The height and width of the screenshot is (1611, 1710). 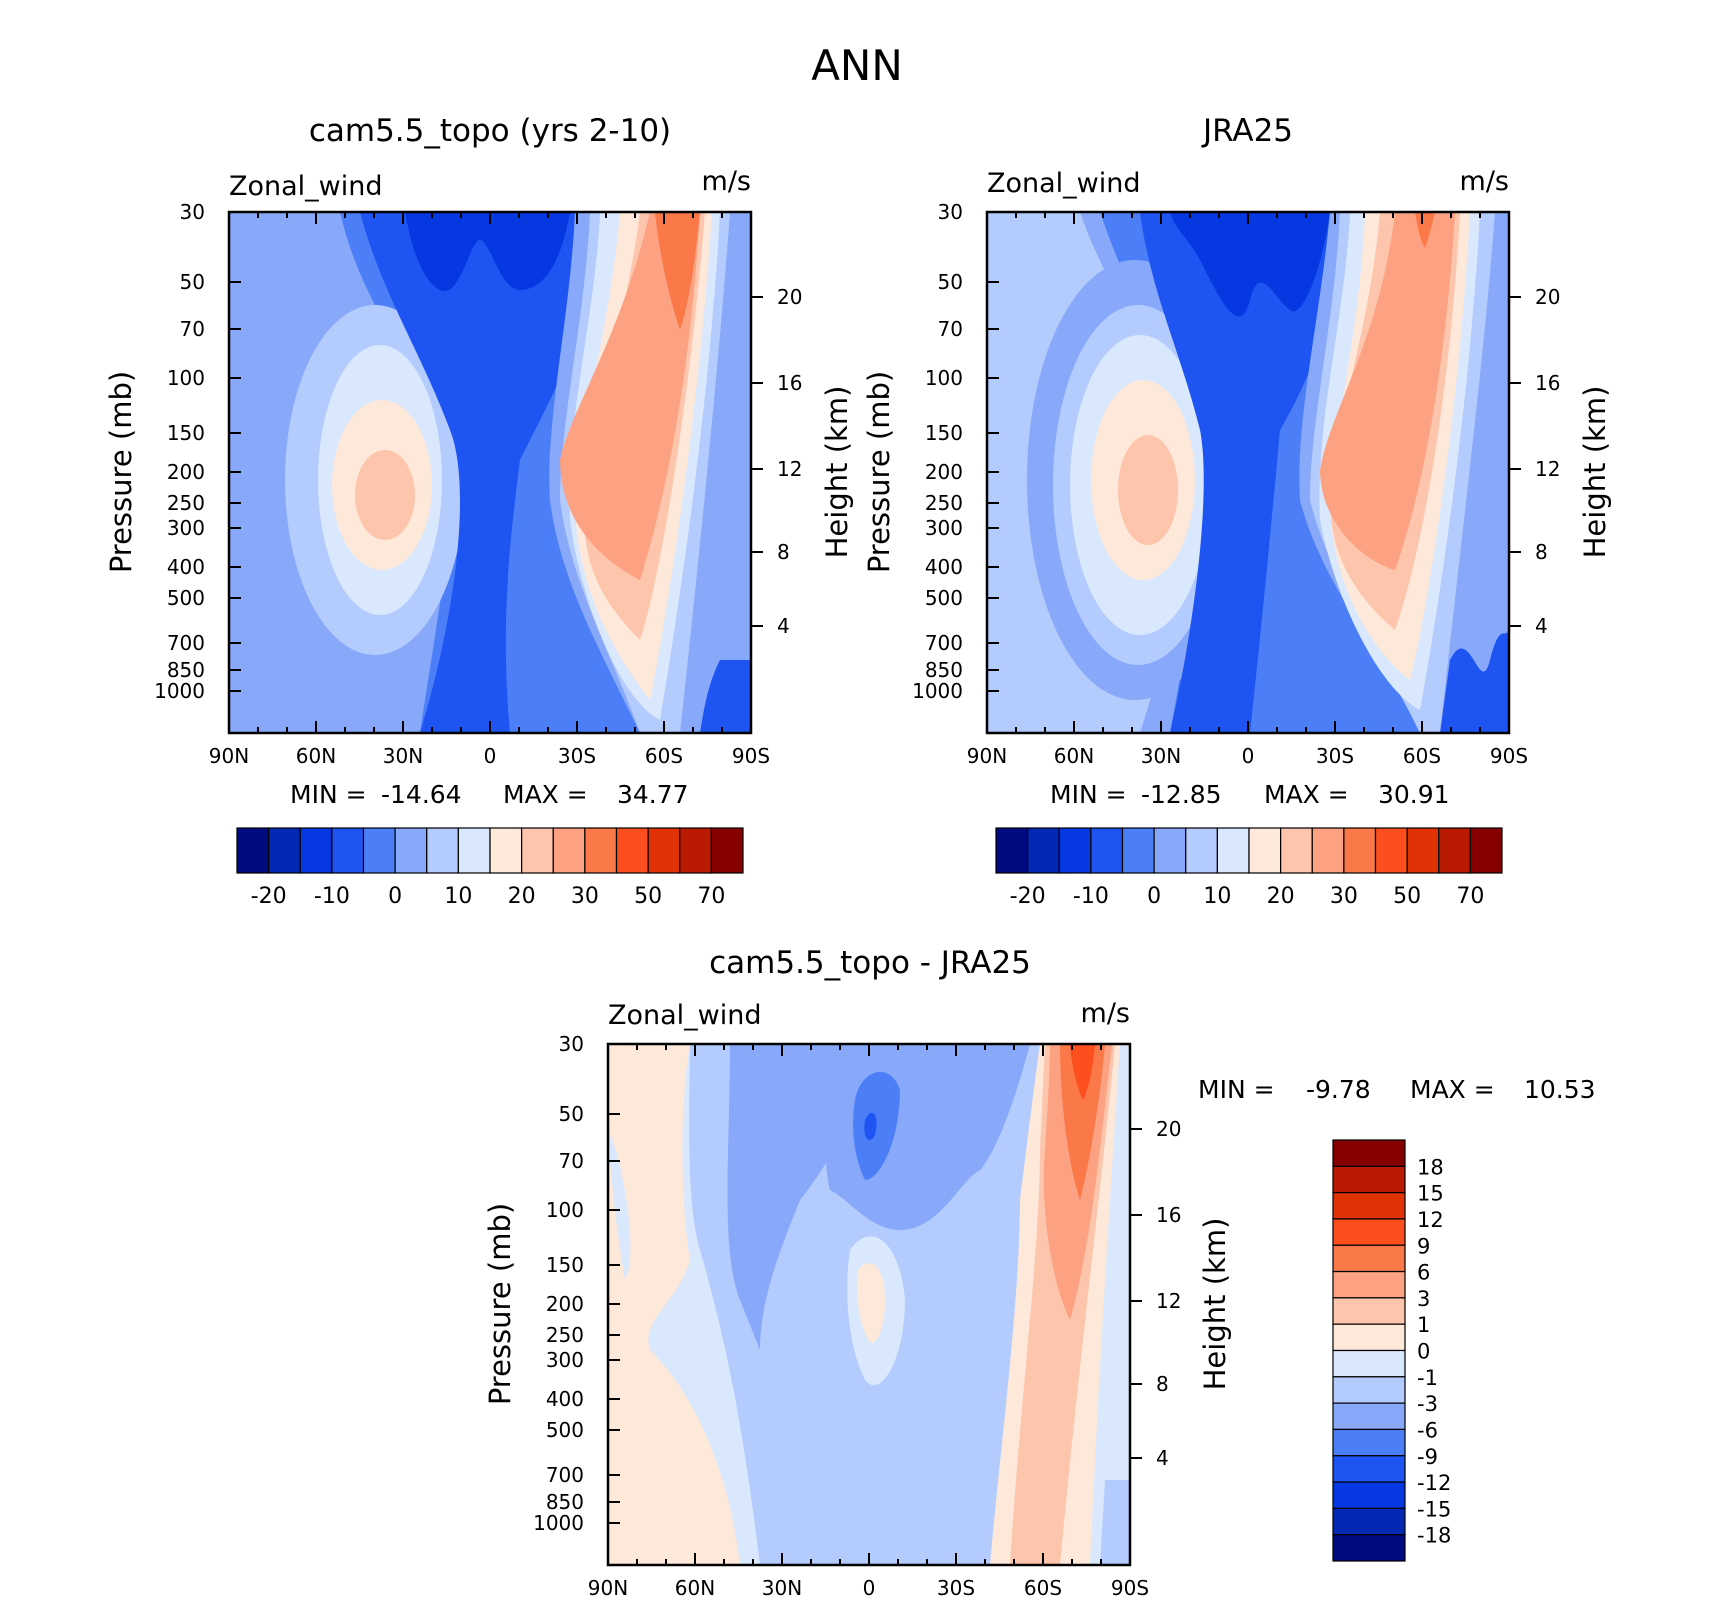 What do you see at coordinates (1407, 896) in the screenshot?
I see `colorbar-label: 50` at bounding box center [1407, 896].